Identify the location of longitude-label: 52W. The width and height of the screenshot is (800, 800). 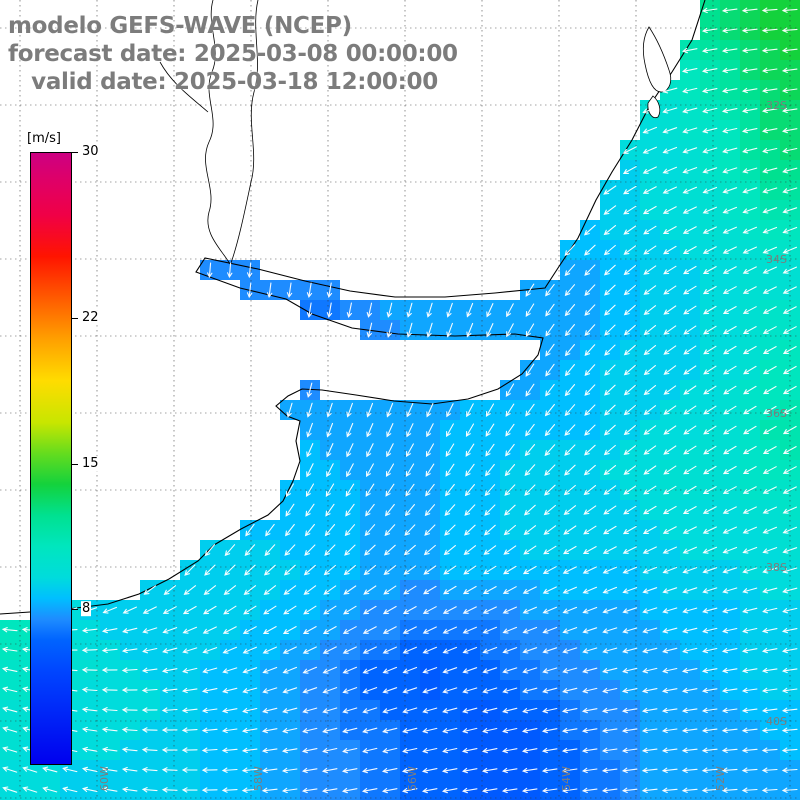
(720, 778).